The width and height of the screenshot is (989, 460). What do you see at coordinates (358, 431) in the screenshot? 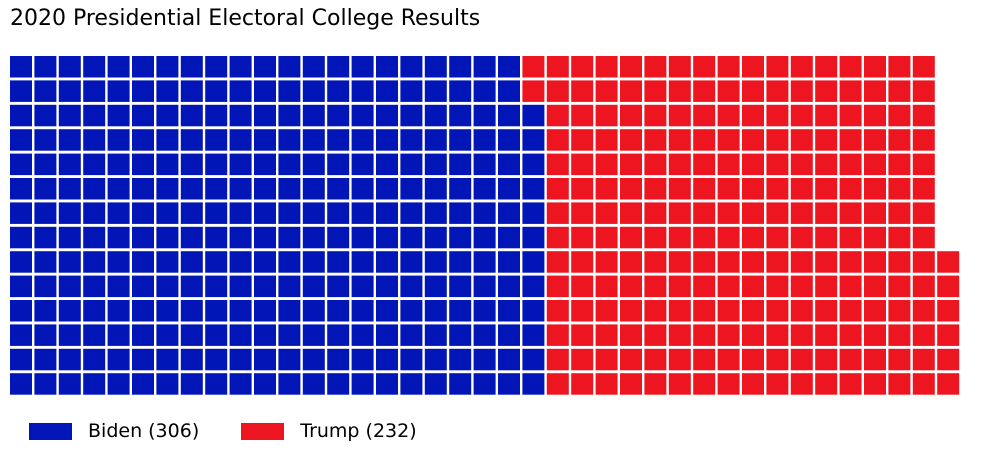
I see `legend-label-trump: Trump (232)` at bounding box center [358, 431].